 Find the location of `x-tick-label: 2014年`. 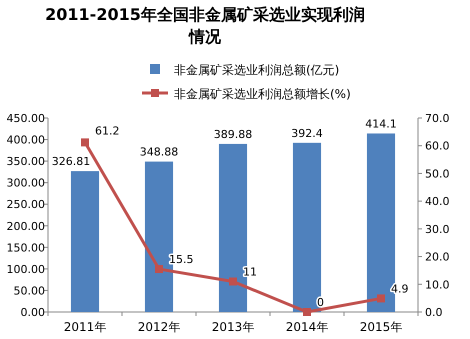

x-tick-label: 2014年 is located at coordinates (307, 327).